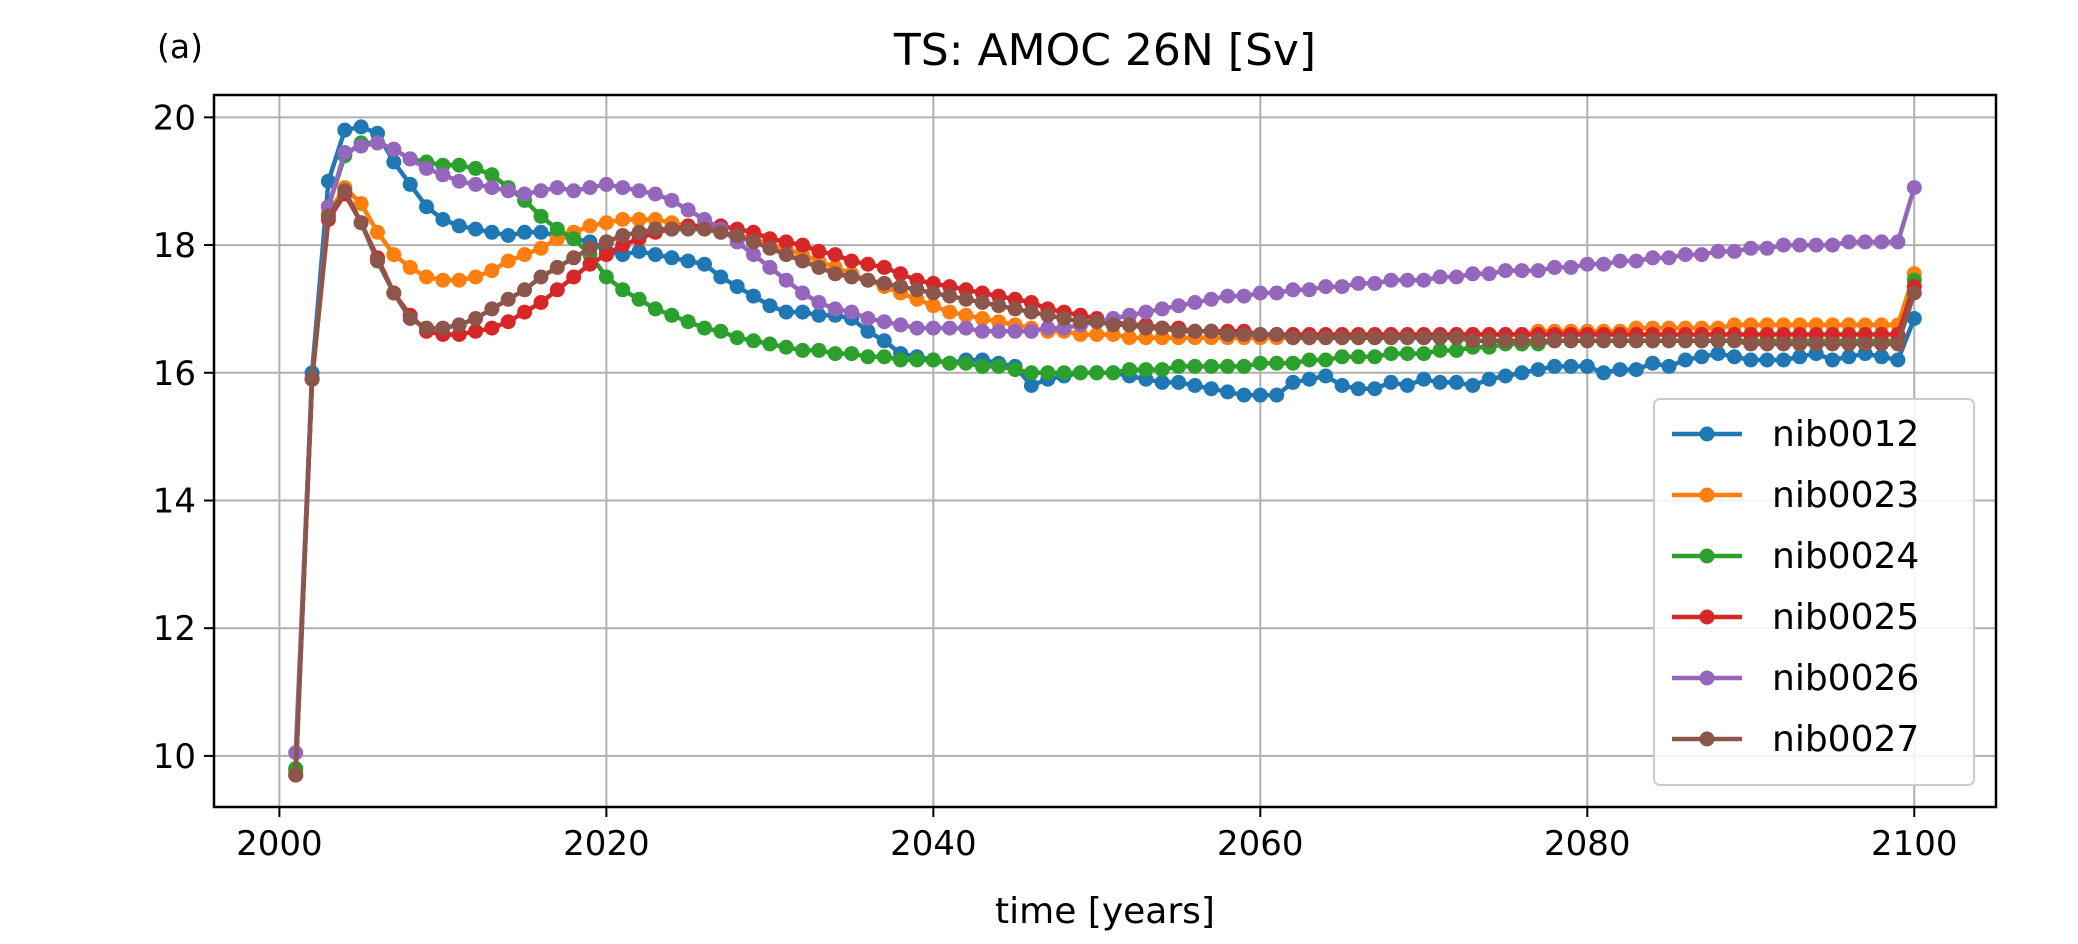 This screenshot has height=944, width=2078. Describe the element at coordinates (606, 844) in the screenshot. I see `x-tick-label: 2020` at that location.